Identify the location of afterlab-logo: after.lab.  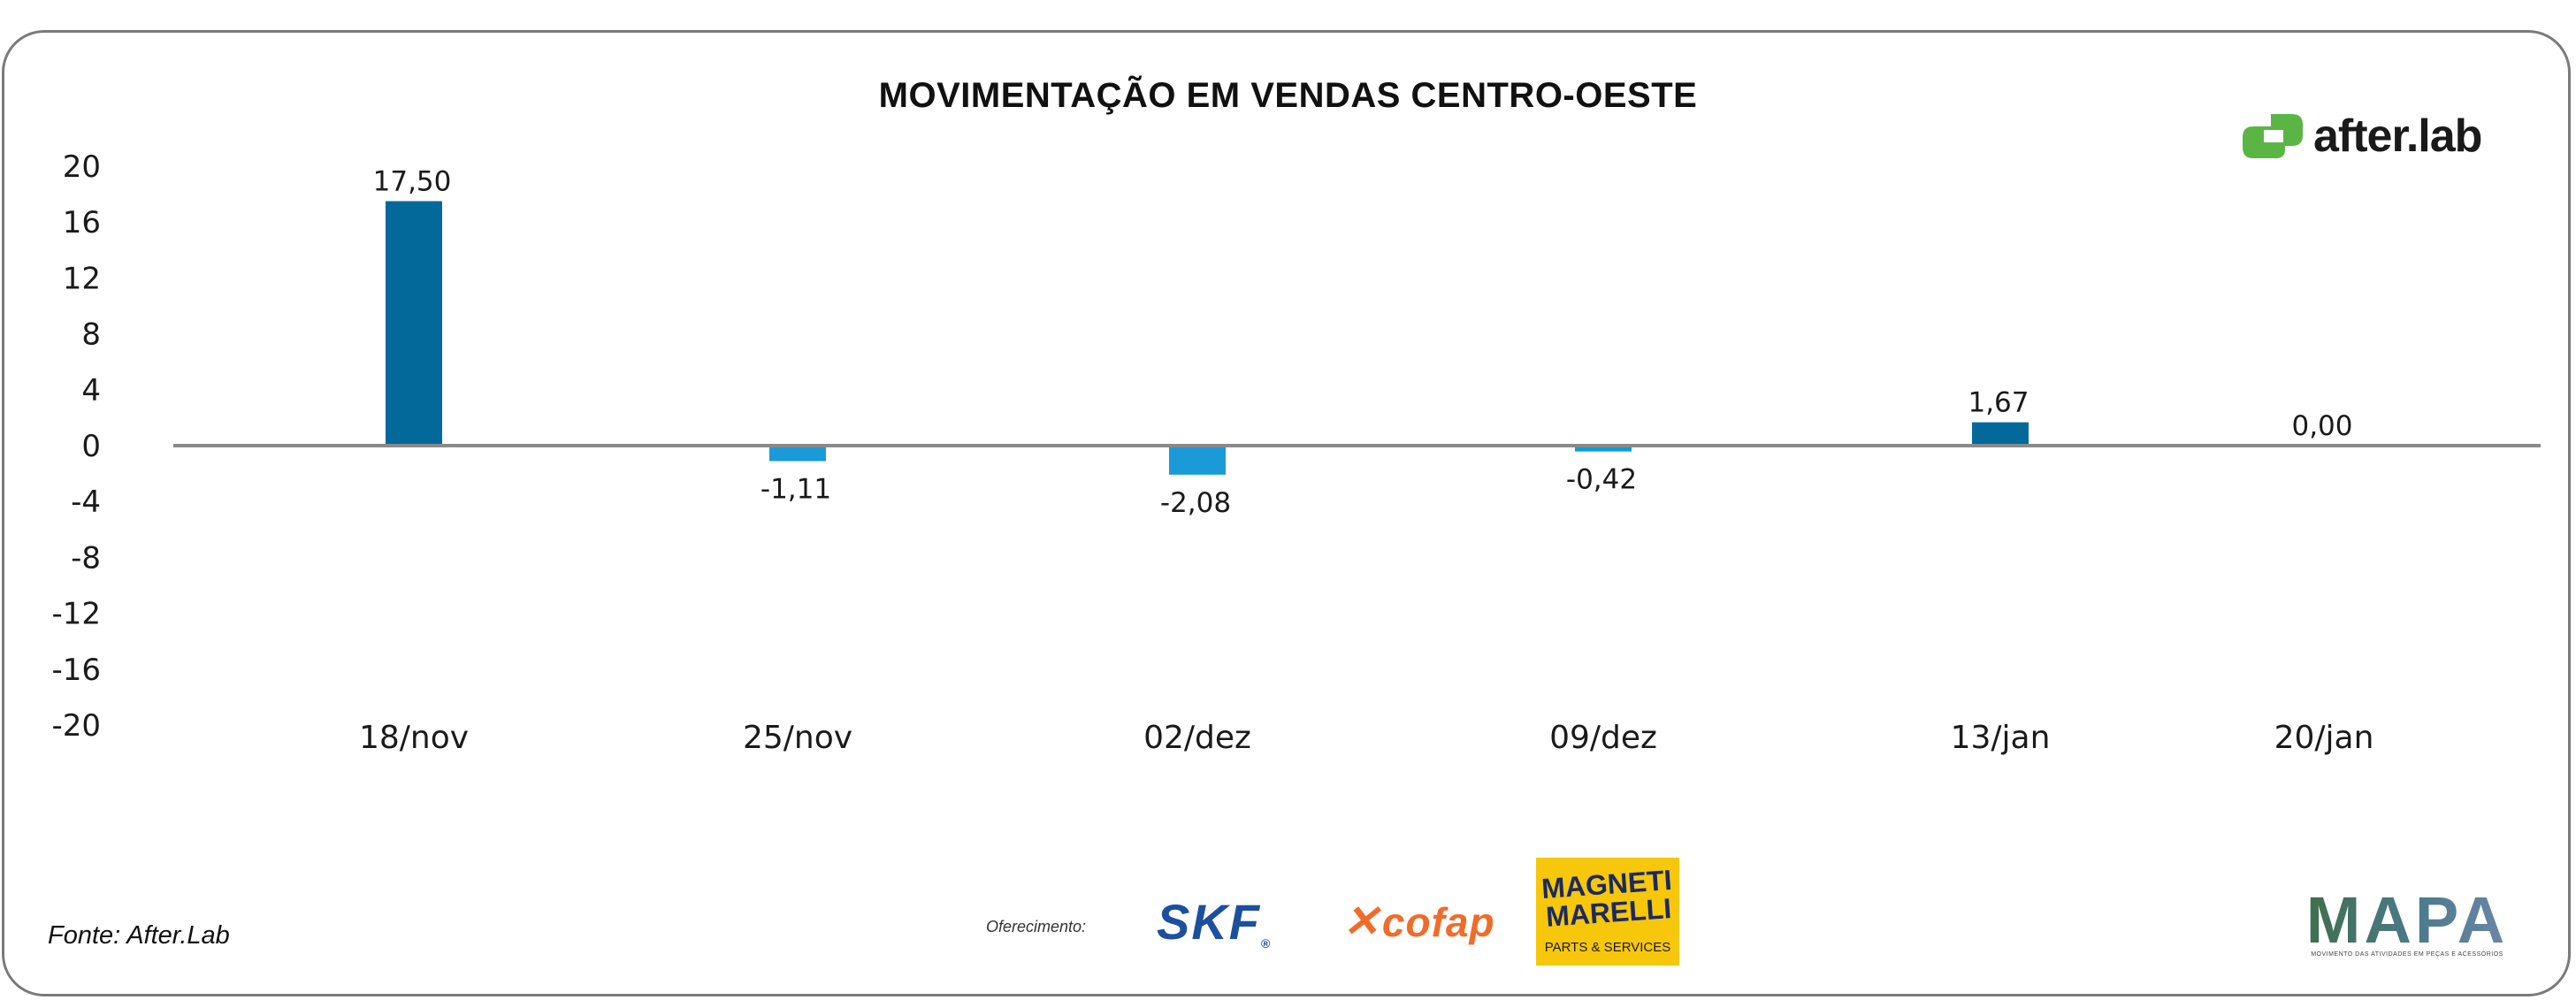
(2361, 136).